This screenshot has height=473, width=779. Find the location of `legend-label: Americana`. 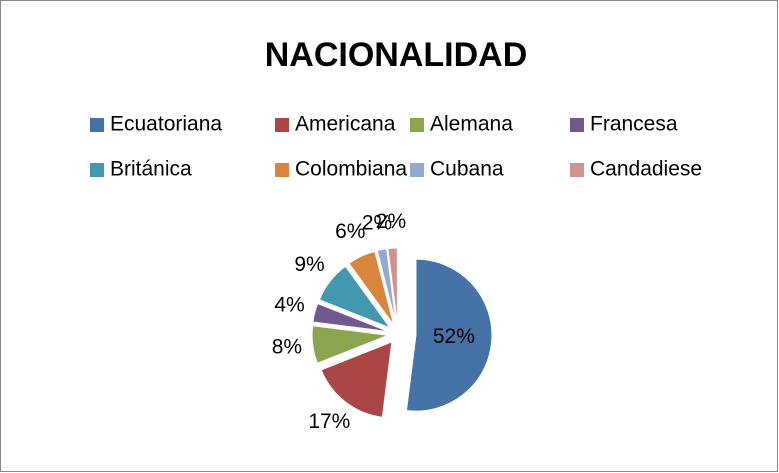

legend-label: Americana is located at coordinates (345, 124).